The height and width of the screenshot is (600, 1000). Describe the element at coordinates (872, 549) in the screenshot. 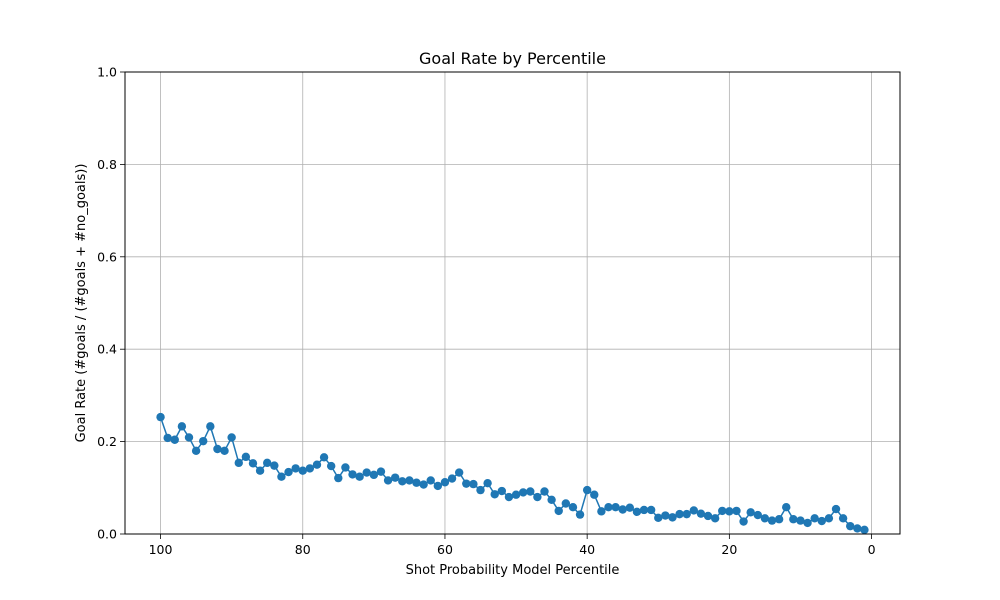

I see `x-tick-label: 0` at that location.